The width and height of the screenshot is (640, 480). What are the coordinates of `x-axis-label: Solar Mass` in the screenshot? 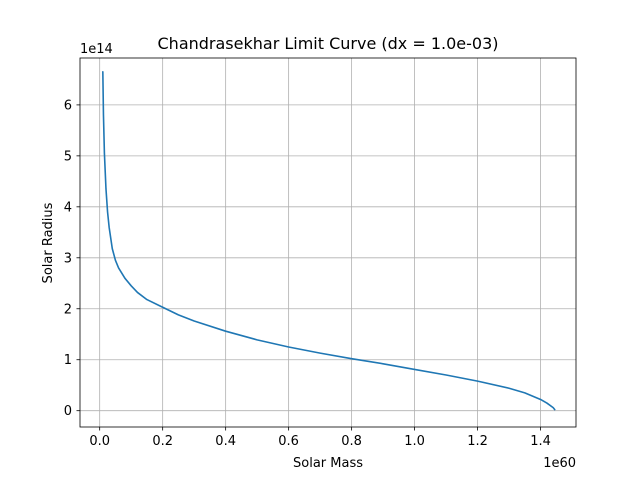 It's located at (328, 463).